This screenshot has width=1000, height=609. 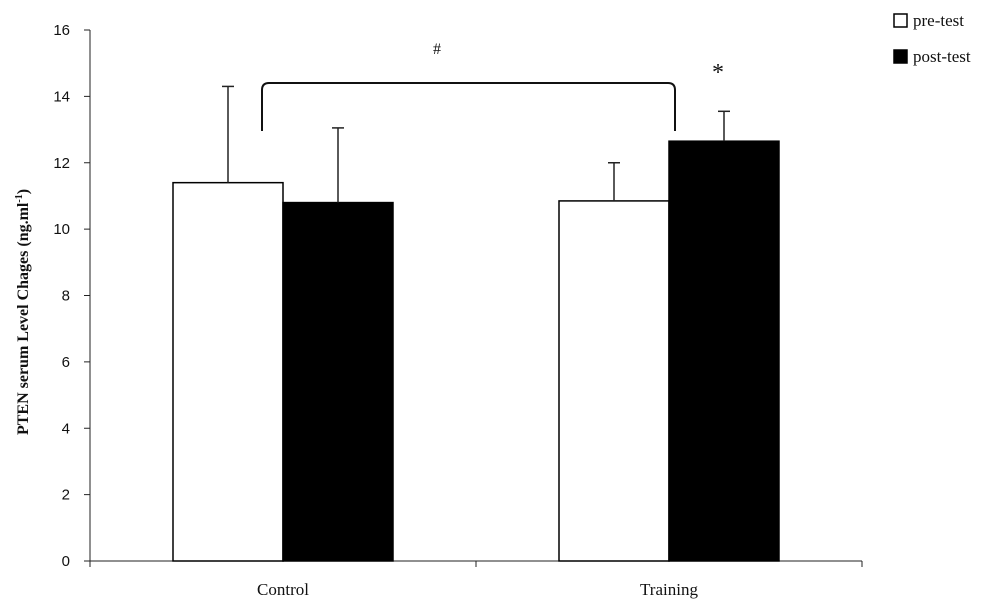 What do you see at coordinates (476, 144) in the screenshot?
I see `error-bars` at bounding box center [476, 144].